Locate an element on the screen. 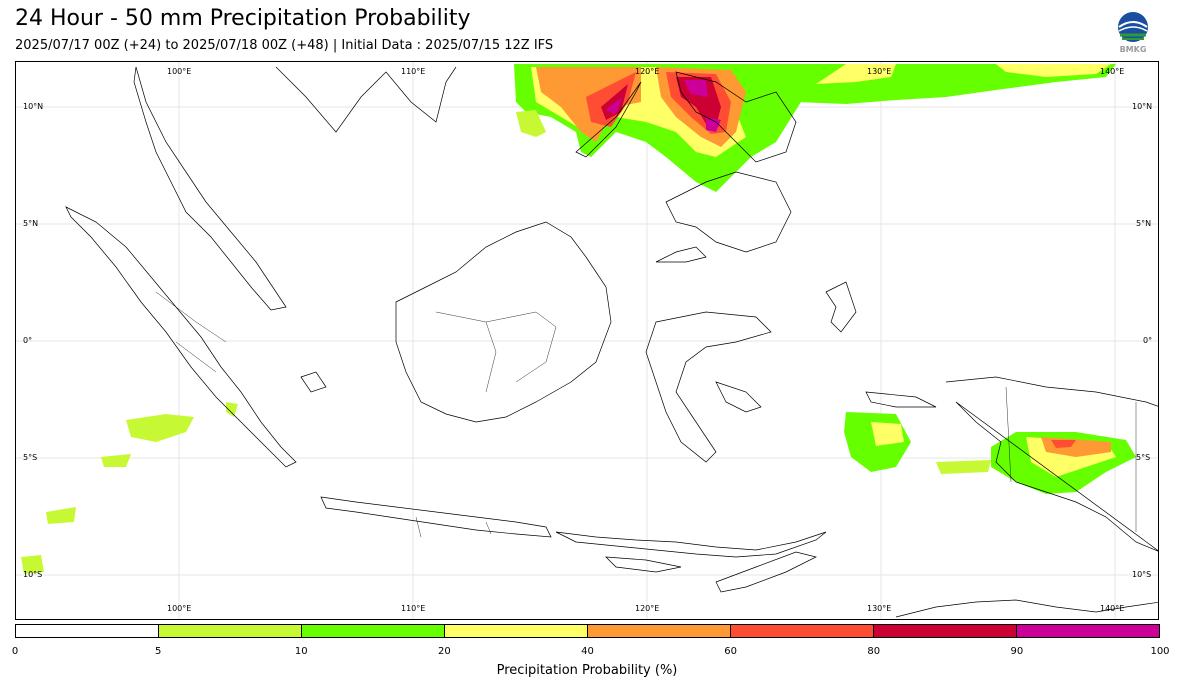  coast-luzon-visayas is located at coordinates (736, 117).